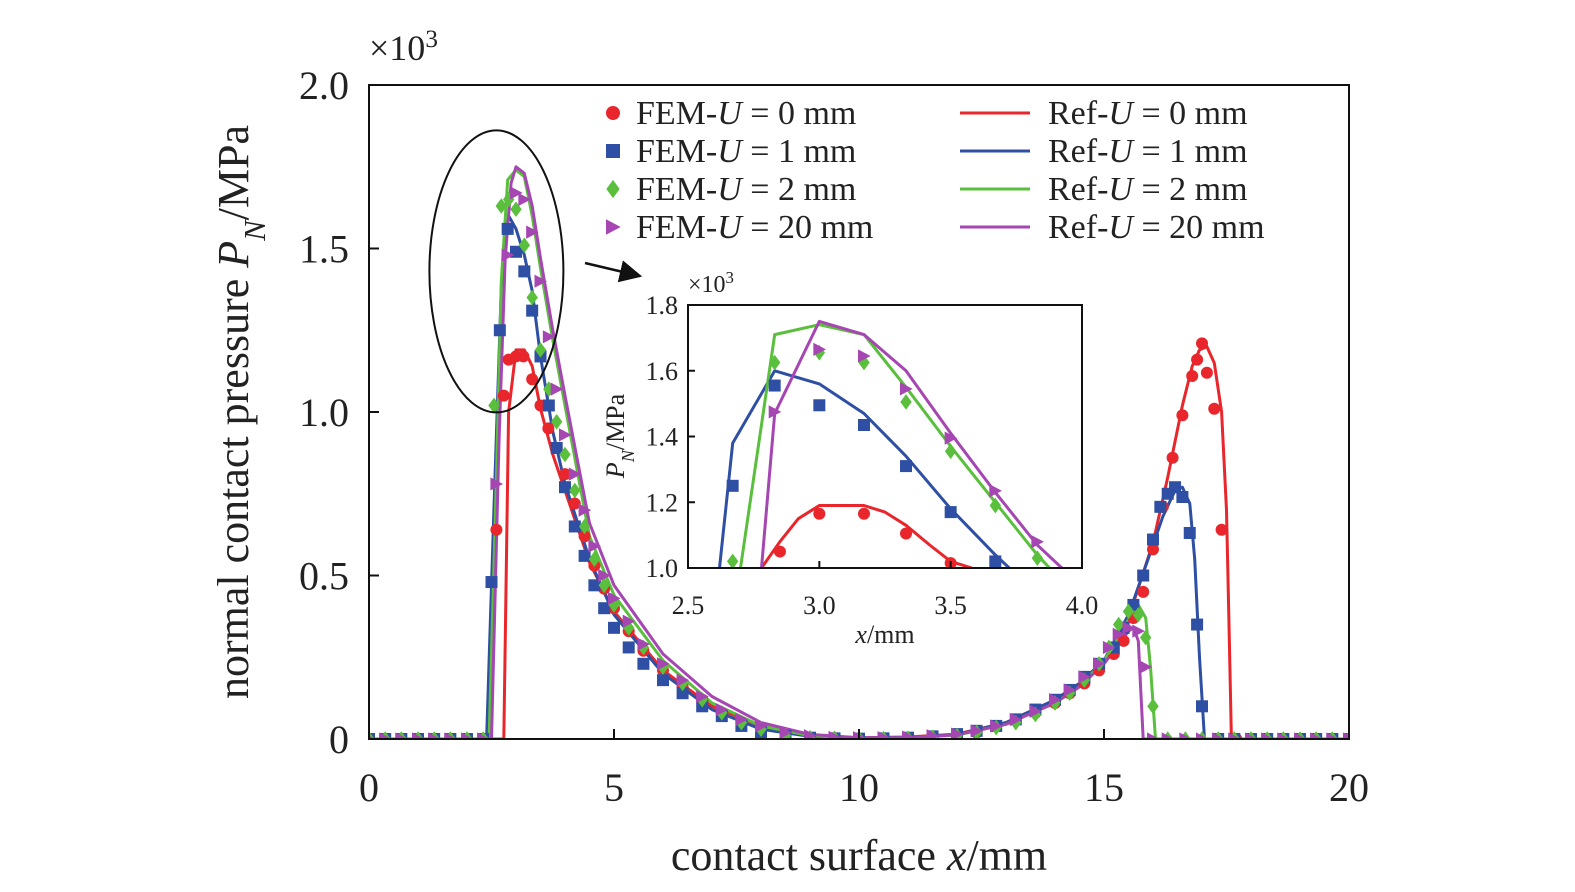  Describe the element at coordinates (662, 371) in the screenshot. I see `y-tick-label: 1.6` at that location.